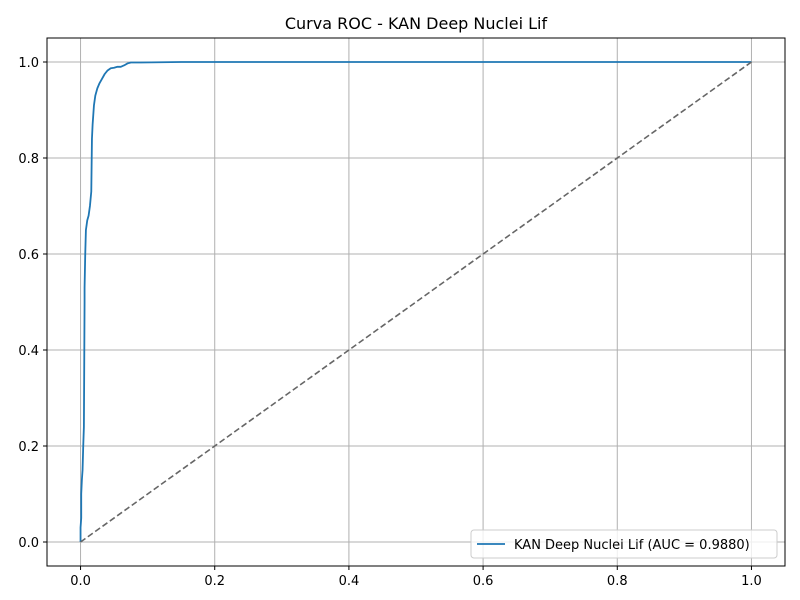 Image resolution: width=800 pixels, height=600 pixels. I want to click on y-tick-label-2: 0.4, so click(28, 351).